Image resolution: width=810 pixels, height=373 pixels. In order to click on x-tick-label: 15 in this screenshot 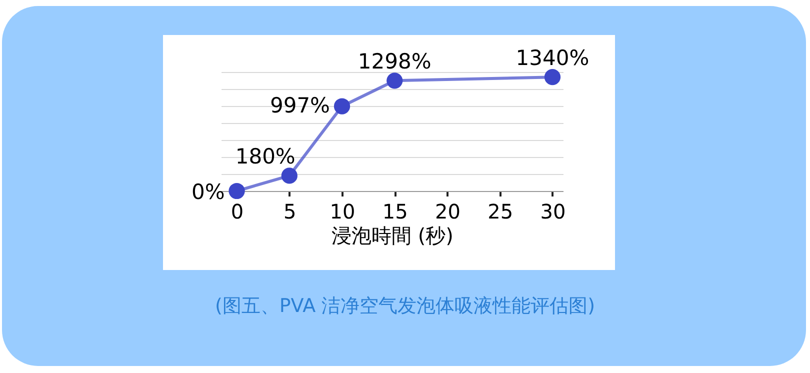, I will do `click(395, 212)`.